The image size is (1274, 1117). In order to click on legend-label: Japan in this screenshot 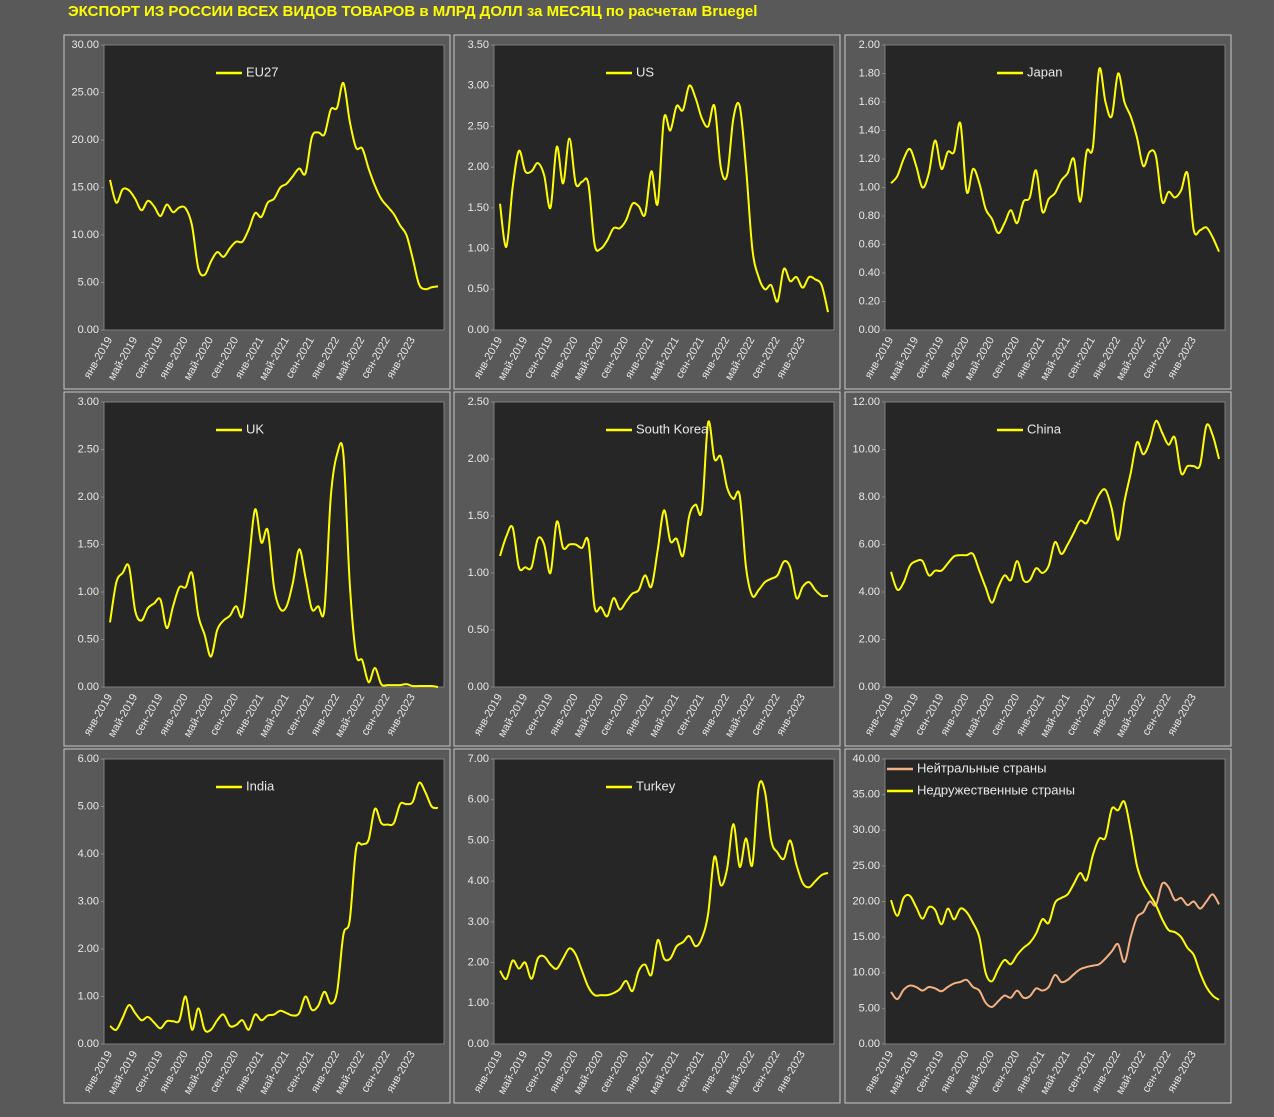, I will do `click(1044, 71)`.